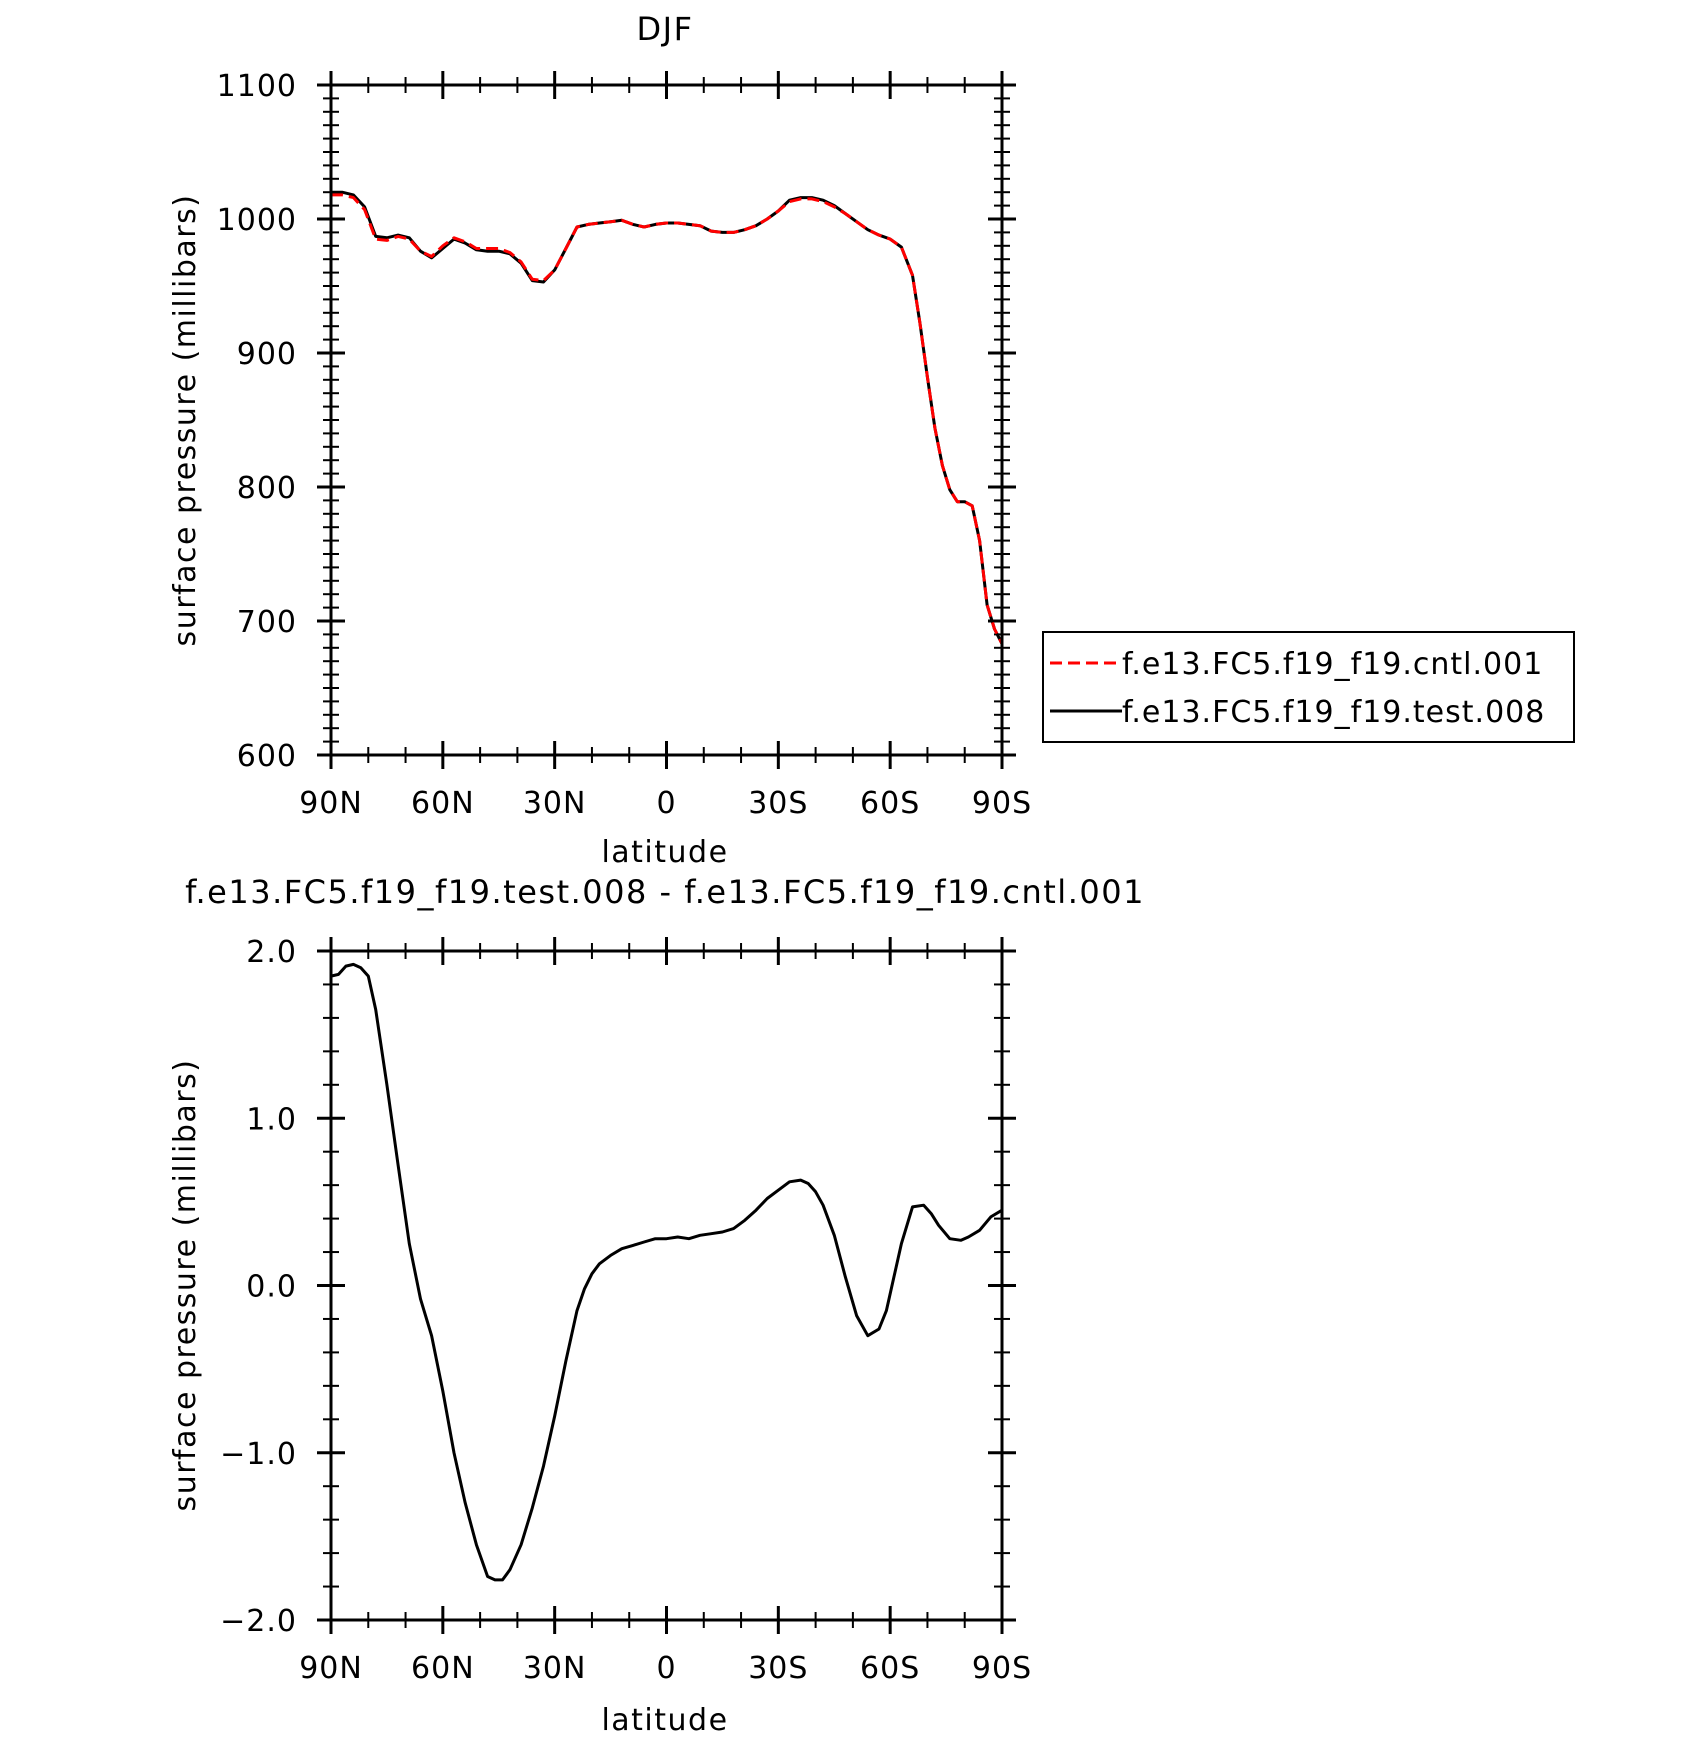 The height and width of the screenshot is (1741, 1683). What do you see at coordinates (1333, 712) in the screenshot?
I see `legend-label-test: f.e13.FC5.f19_f19.test.008` at bounding box center [1333, 712].